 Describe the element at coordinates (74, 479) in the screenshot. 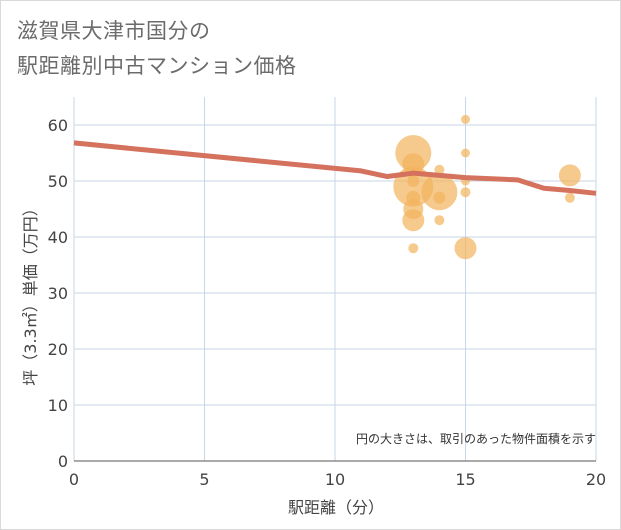

I see `x-tick-label: 0` at that location.